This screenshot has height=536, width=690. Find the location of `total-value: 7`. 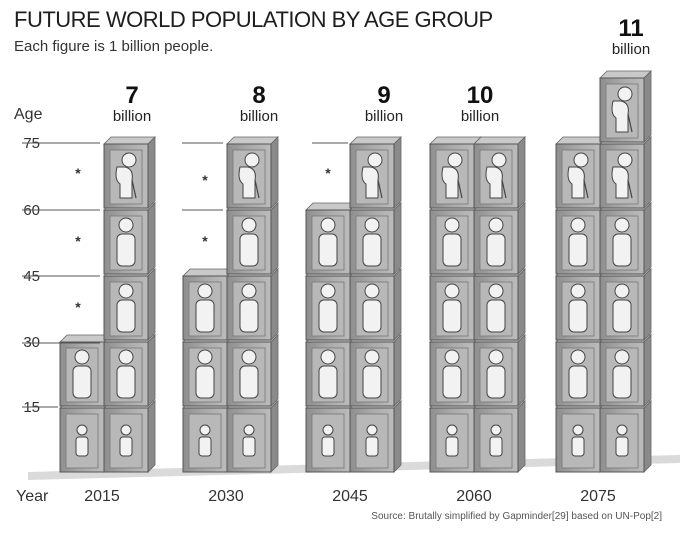

total-value: 7 is located at coordinates (131, 95).